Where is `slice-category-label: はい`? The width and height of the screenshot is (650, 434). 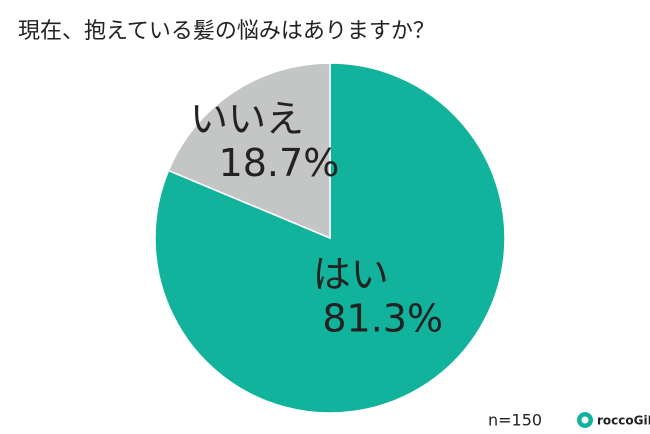 slice-category-label: はい is located at coordinates (351, 275).